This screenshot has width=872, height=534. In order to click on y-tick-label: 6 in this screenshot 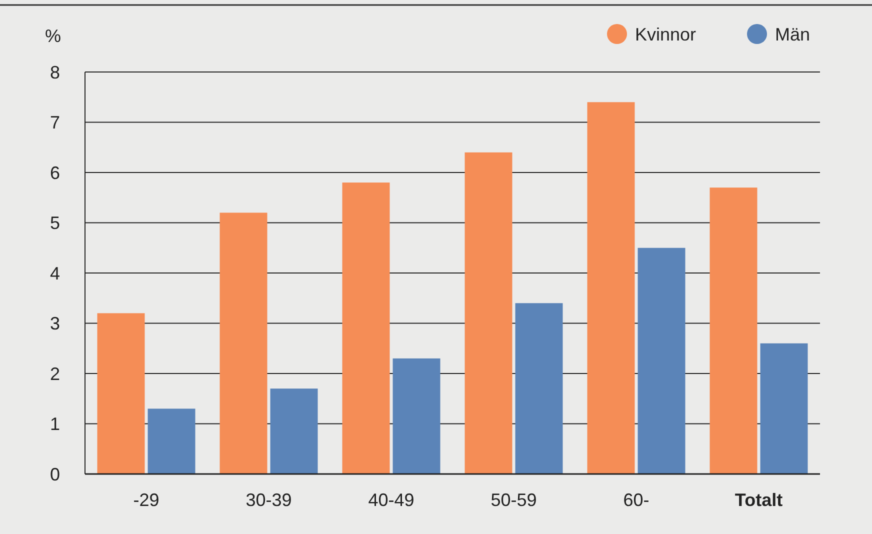, I will do `click(55, 172)`.